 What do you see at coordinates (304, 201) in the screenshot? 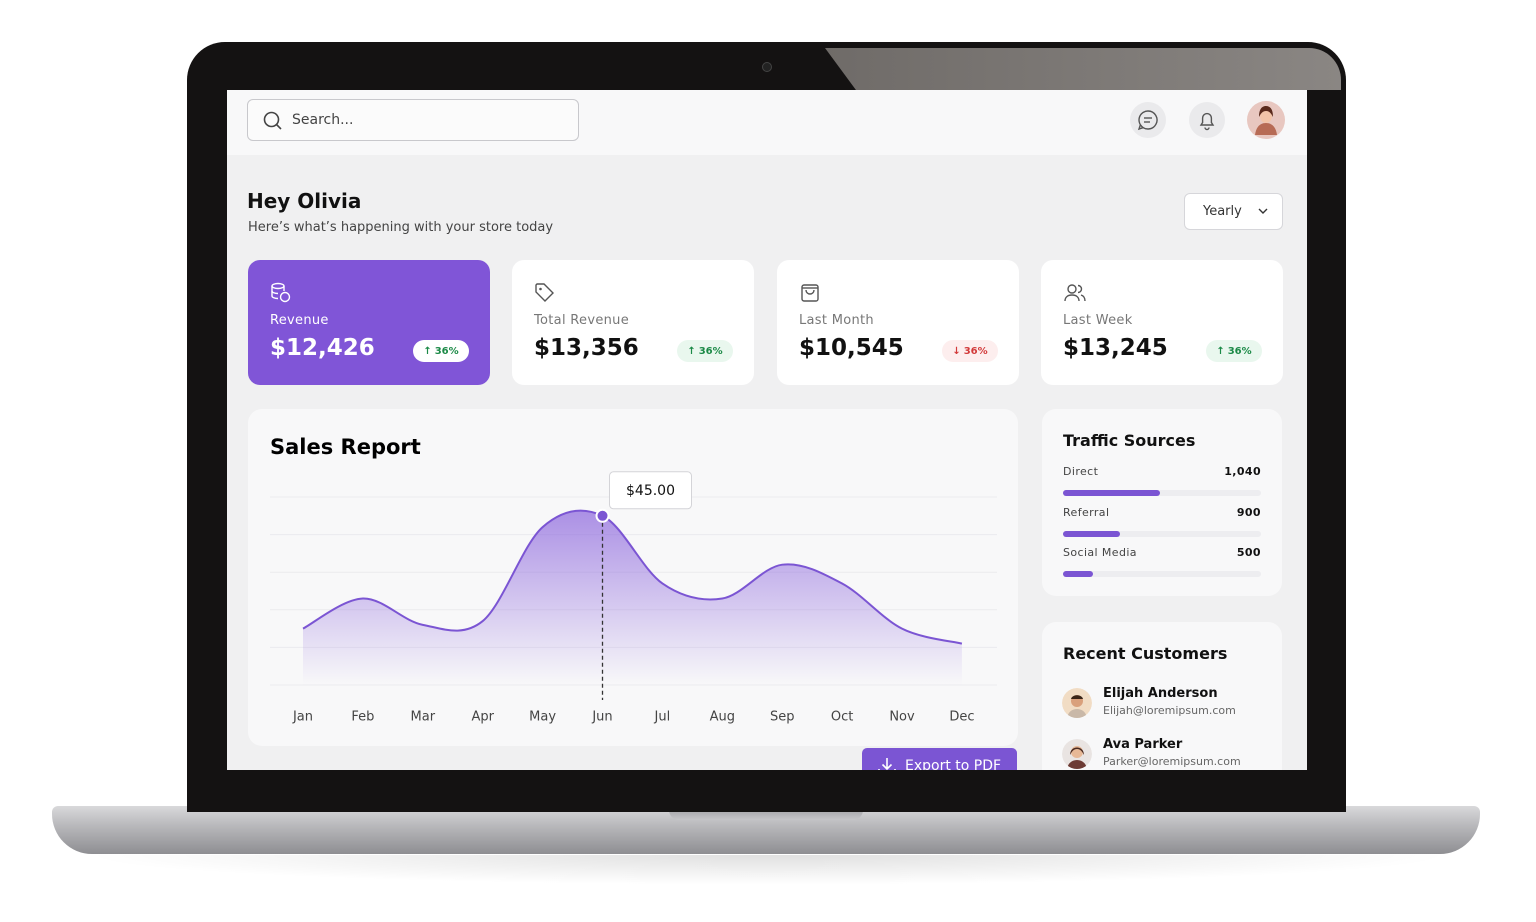
I see `greeting-title: Hey Olivia` at bounding box center [304, 201].